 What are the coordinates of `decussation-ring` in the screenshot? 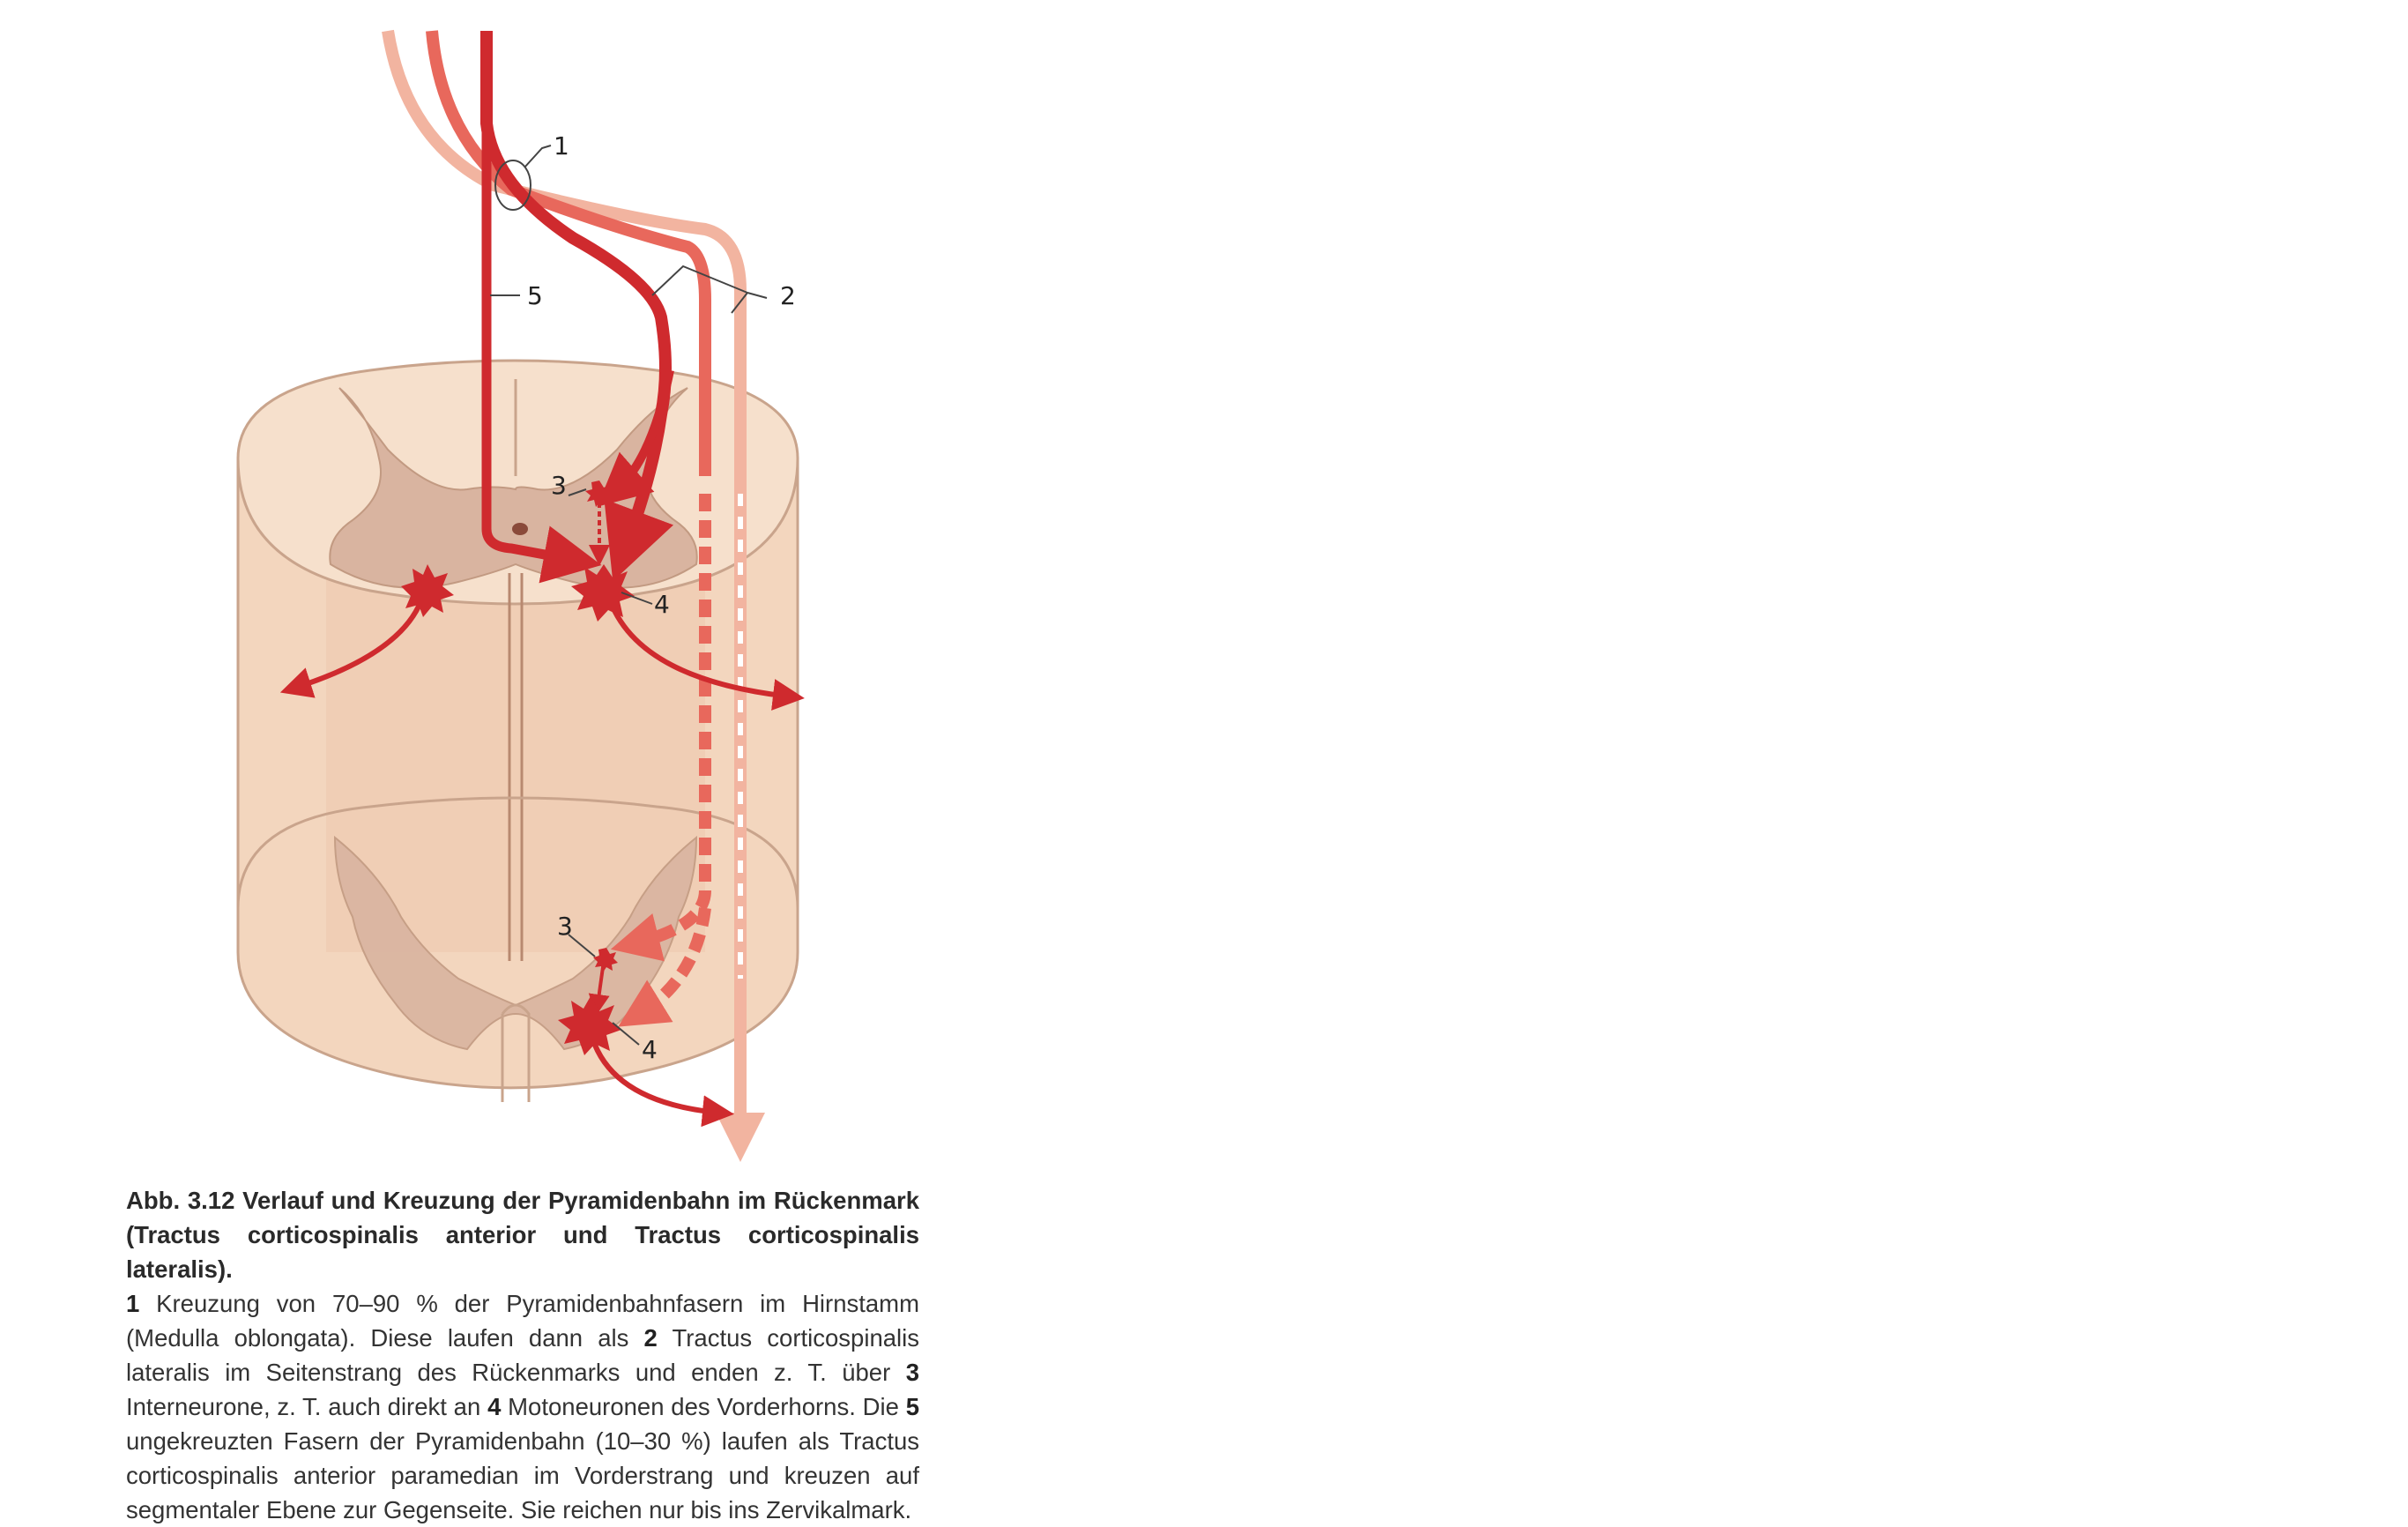 It's located at (512, 185).